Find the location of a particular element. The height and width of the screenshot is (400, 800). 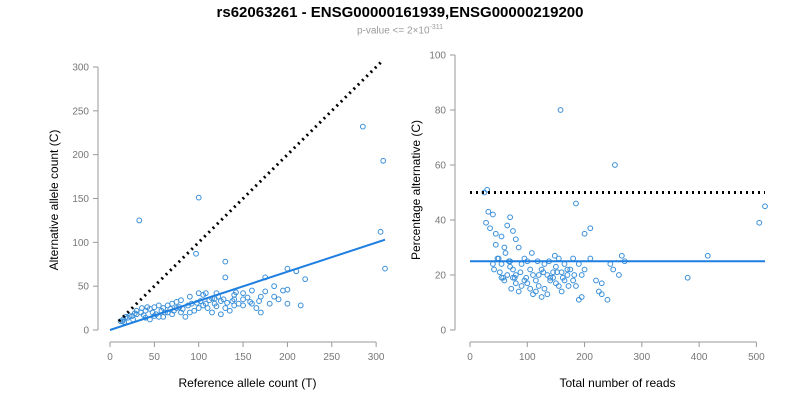

y-tick-label: 100 is located at coordinates (80, 243).